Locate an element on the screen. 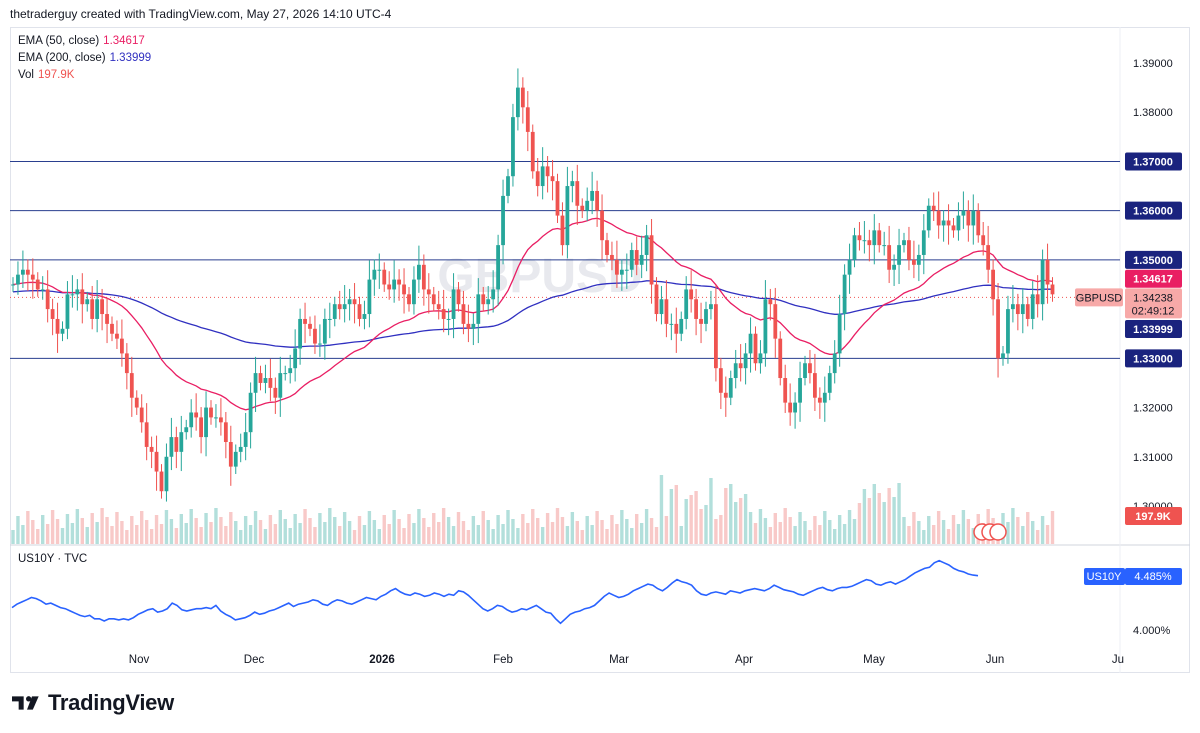 The image size is (1200, 733). level-price-tag: 1.36000 is located at coordinates (1153, 212).